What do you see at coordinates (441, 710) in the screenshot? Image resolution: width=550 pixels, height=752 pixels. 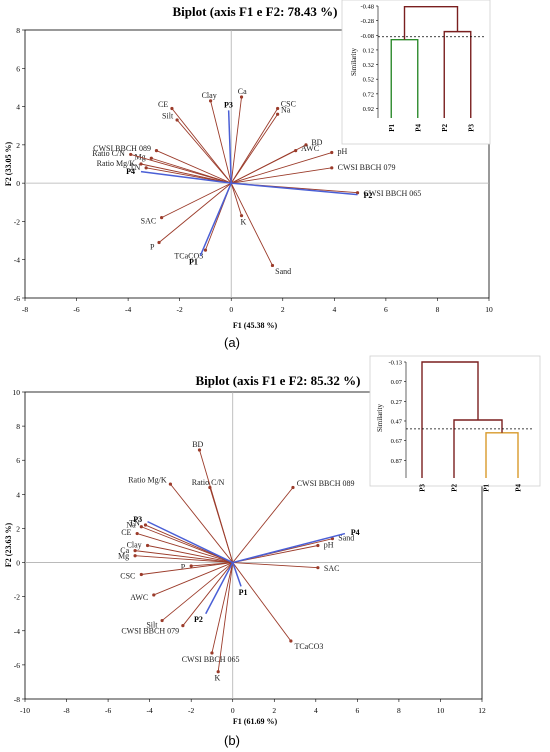 I see `biplot-b-xtick-label: 10` at bounding box center [441, 710].